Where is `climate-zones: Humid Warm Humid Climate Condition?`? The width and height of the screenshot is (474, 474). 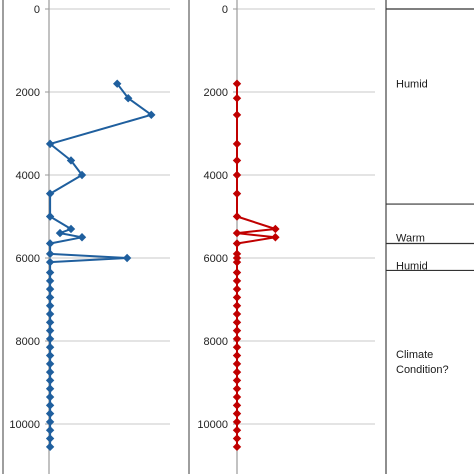
climate-zones: Humid Warm Humid Climate Condition? is located at coordinates (430, 192).